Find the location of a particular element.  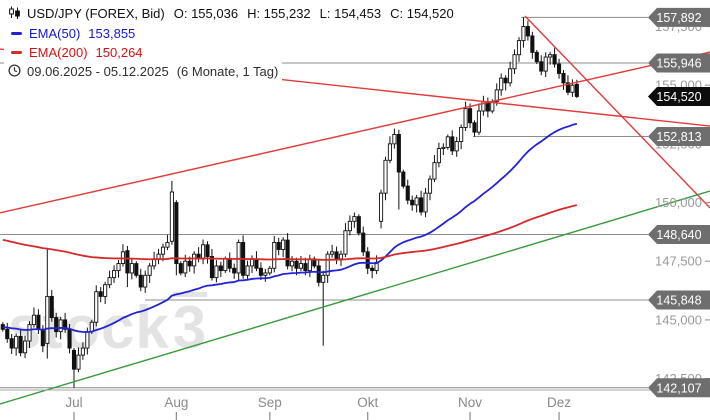

month-label: Okt is located at coordinates (367, 402).